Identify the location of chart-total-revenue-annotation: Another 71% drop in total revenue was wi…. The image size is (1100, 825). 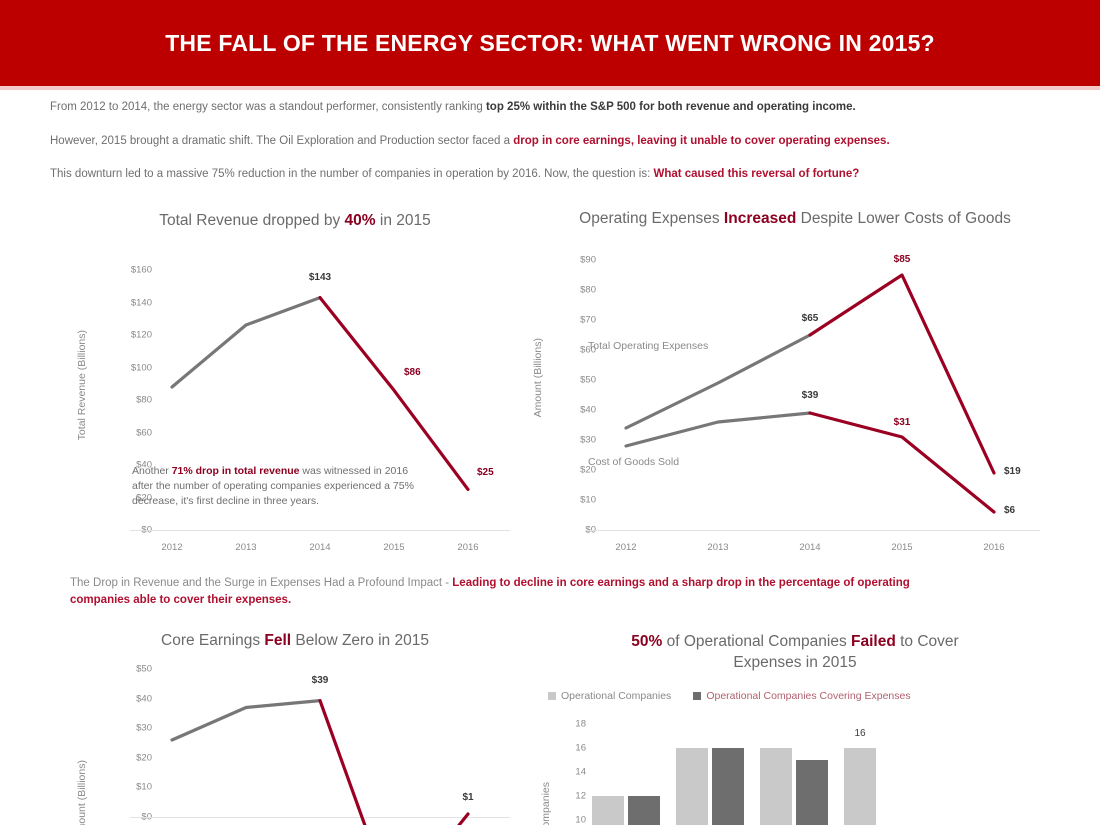
(277, 486).